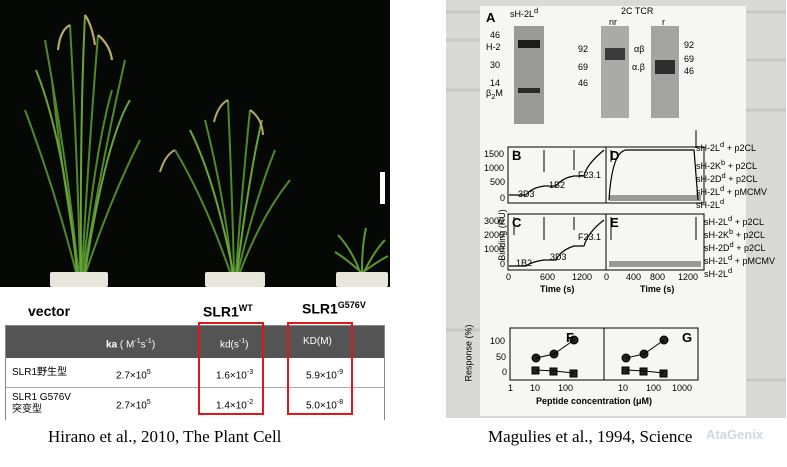  What do you see at coordinates (235, 405) in the screenshot?
I see `row-kd: 1.4×10⁻²` at bounding box center [235, 405].